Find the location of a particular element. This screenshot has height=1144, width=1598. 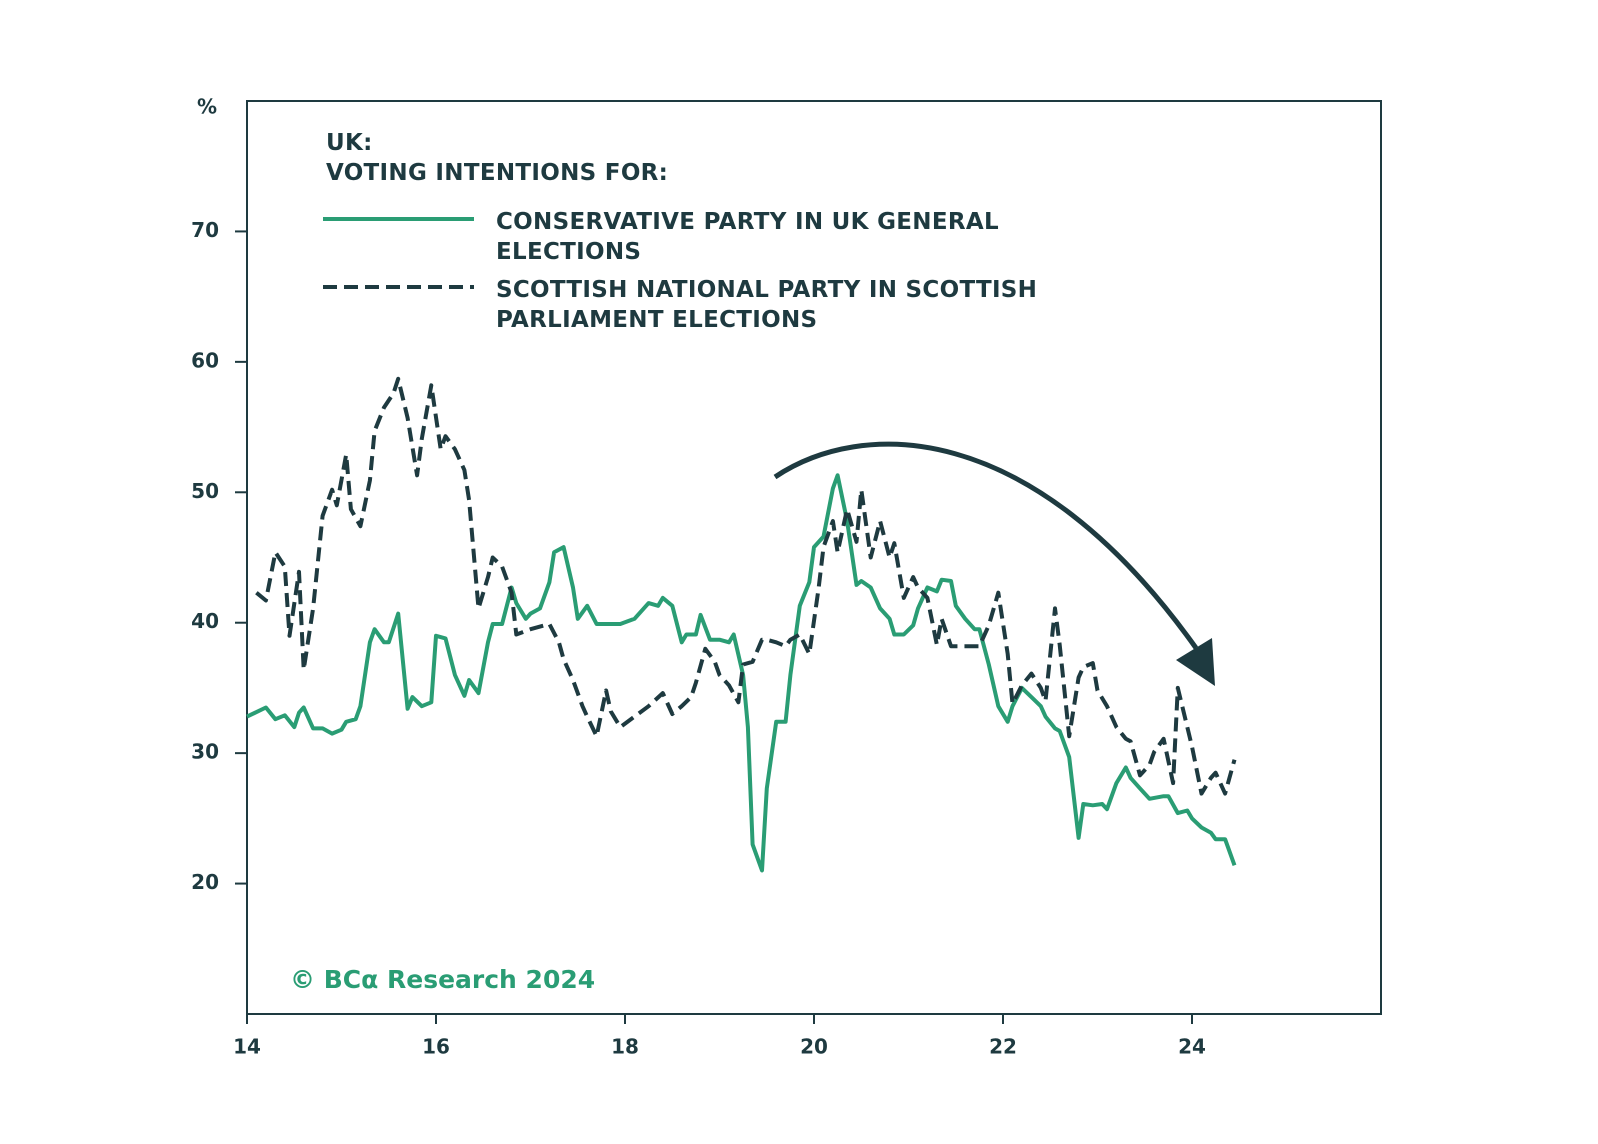

x-tick-label: 24 is located at coordinates (1192, 1047).